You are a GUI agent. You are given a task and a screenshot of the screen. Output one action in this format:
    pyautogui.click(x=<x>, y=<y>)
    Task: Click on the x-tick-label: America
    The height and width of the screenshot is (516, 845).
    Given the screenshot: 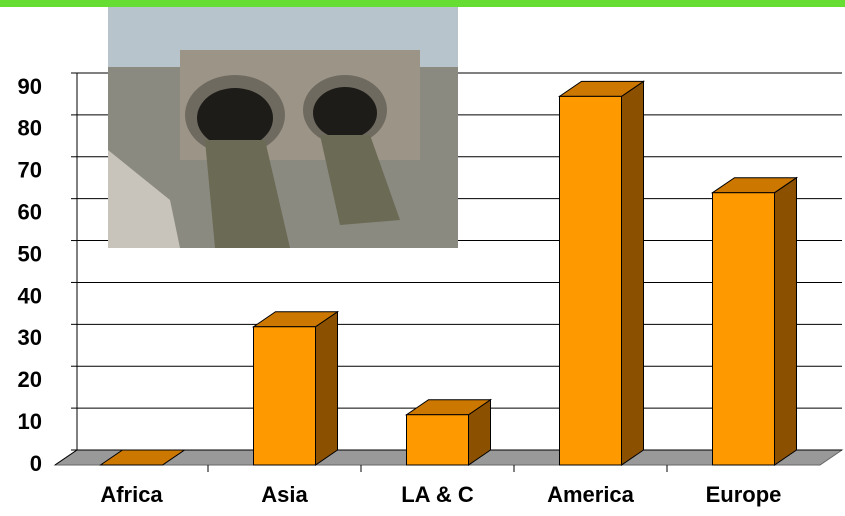 What is the action you would take?
    pyautogui.click(x=591, y=494)
    